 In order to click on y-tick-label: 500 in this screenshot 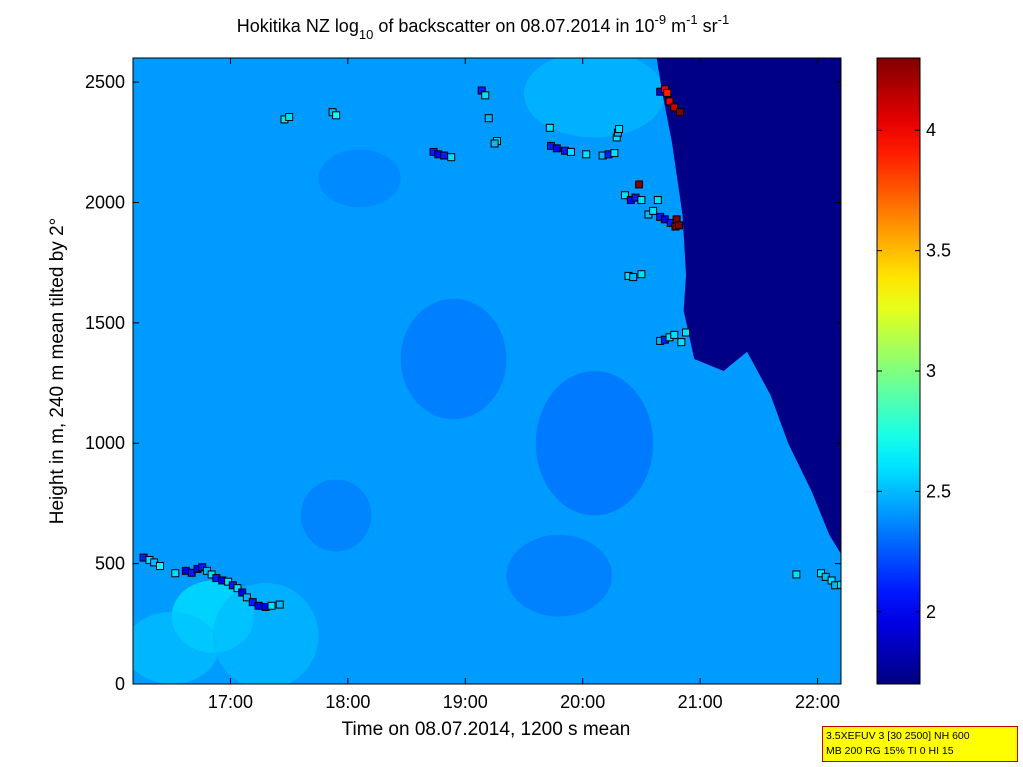, I will do `click(110, 564)`.